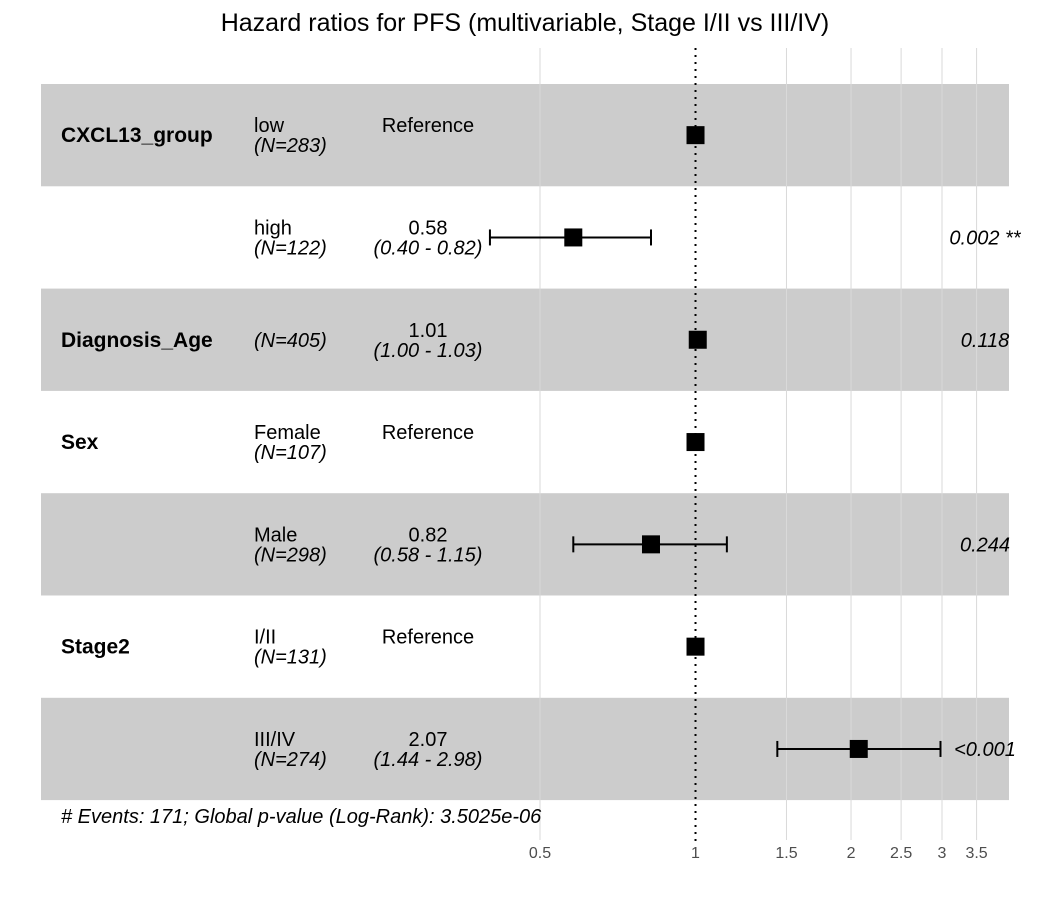 Image resolution: width=1050 pixels, height=900 pixels. What do you see at coordinates (985, 238) in the screenshot?
I see `p-value-label: 0.002 **` at bounding box center [985, 238].